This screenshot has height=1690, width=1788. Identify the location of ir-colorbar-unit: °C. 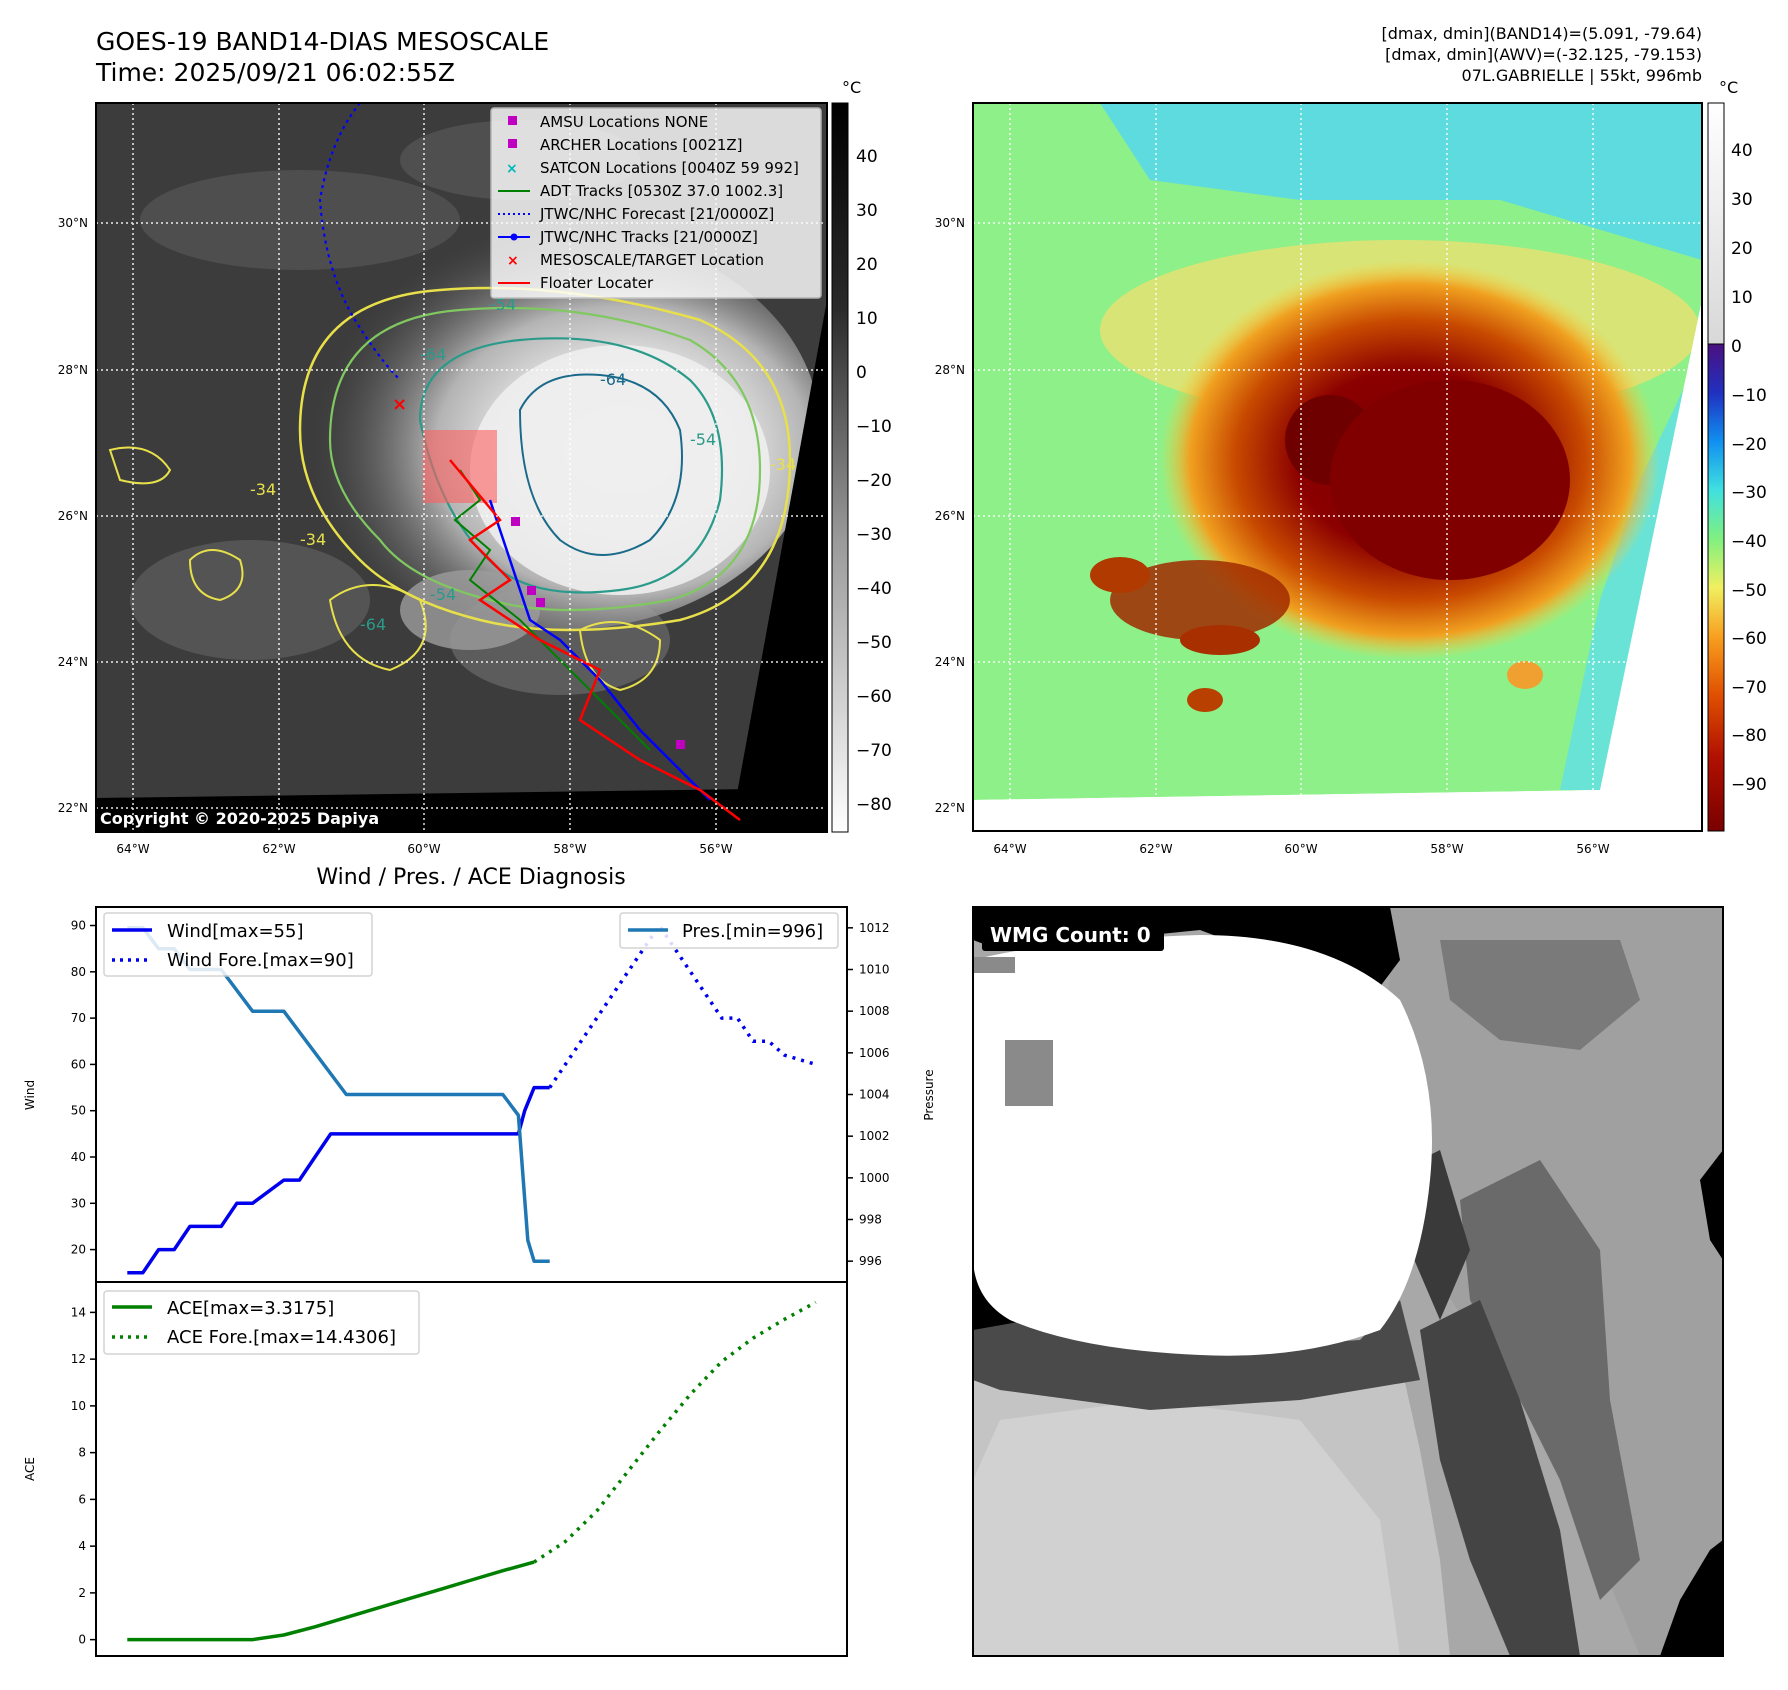
(851, 87).